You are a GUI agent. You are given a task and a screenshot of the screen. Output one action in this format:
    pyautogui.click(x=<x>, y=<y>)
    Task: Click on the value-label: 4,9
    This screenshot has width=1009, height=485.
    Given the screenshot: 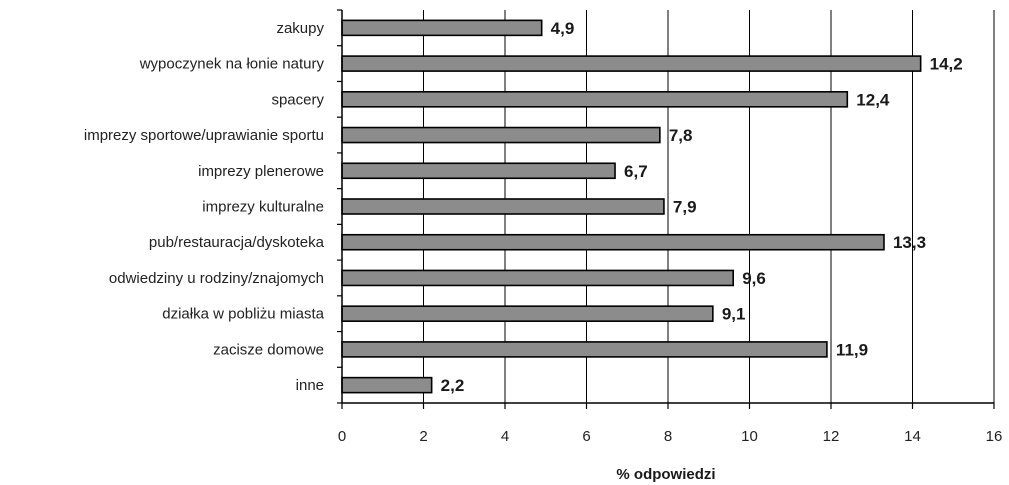 What is the action you would take?
    pyautogui.click(x=563, y=28)
    